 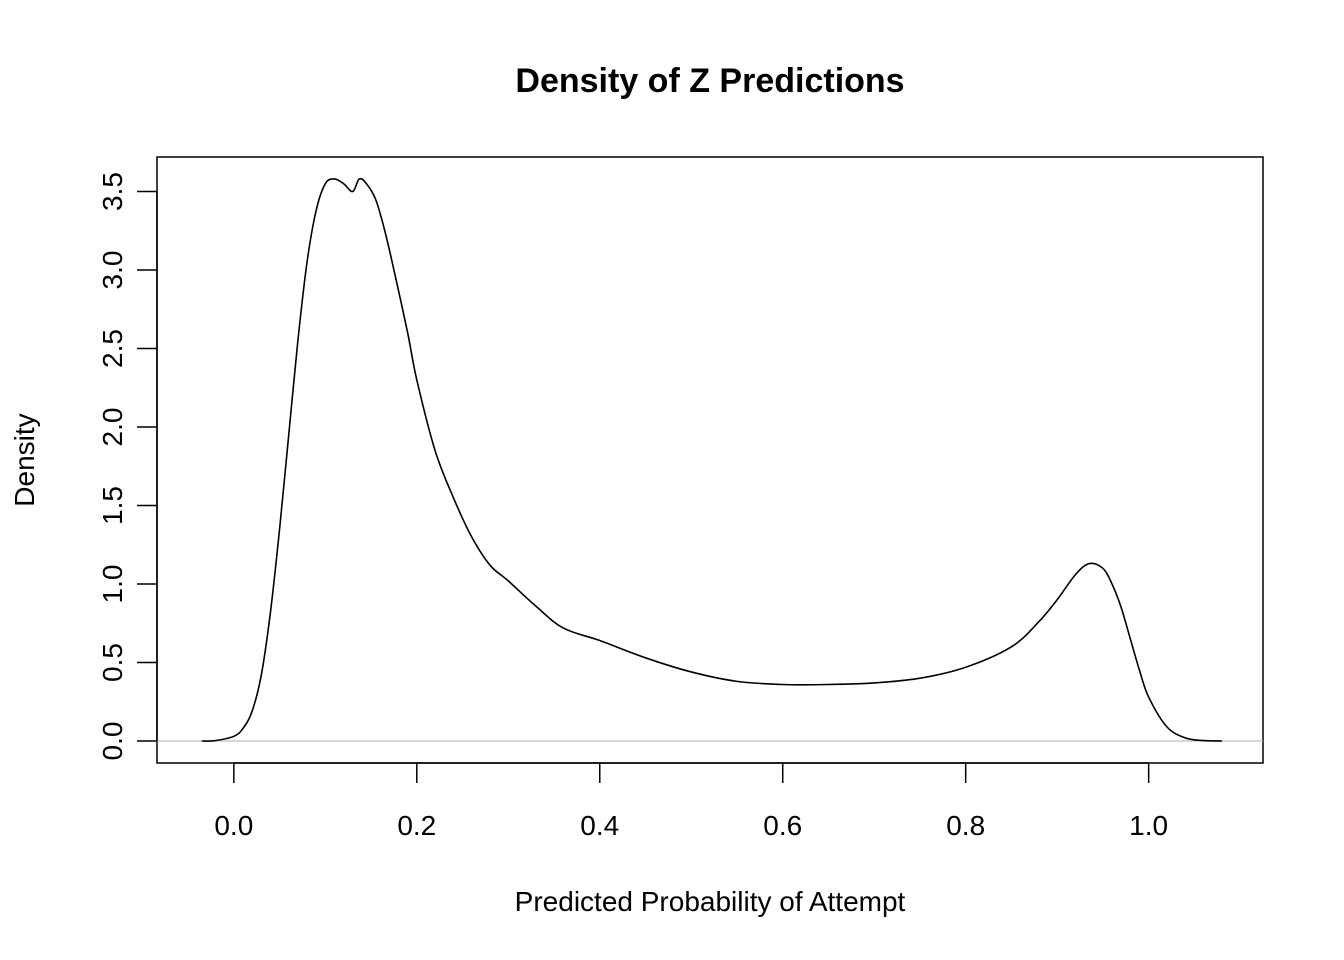 What do you see at coordinates (709, 81) in the screenshot?
I see `chart-title: Density of Z Predictions` at bounding box center [709, 81].